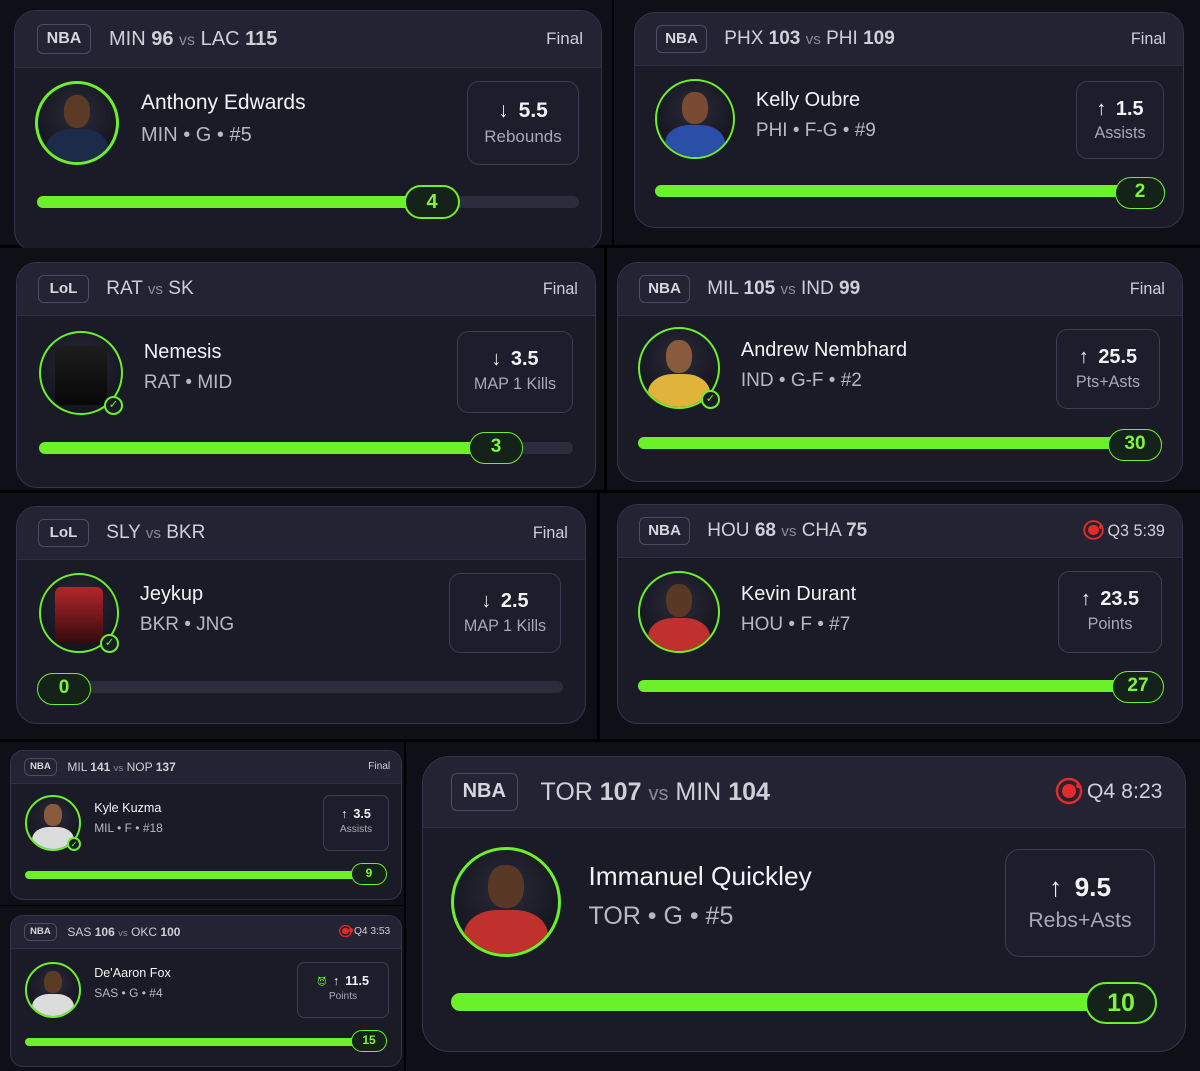 The height and width of the screenshot is (1071, 1200). Describe the element at coordinates (620, 792) in the screenshot. I see `team1-score: 107` at that location.